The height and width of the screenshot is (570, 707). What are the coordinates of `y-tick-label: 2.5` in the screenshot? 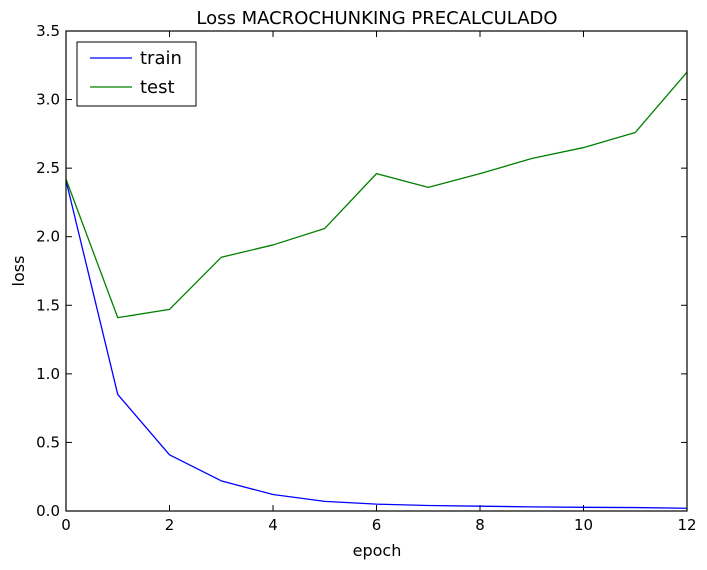 It's located at (48, 168).